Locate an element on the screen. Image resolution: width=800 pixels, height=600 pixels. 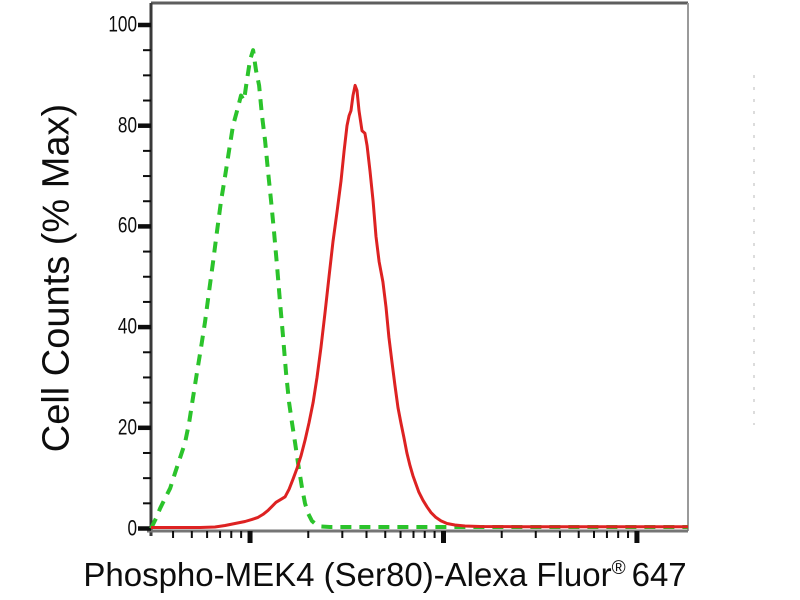
registered-trademark-symbol: ® is located at coordinates (618, 568).